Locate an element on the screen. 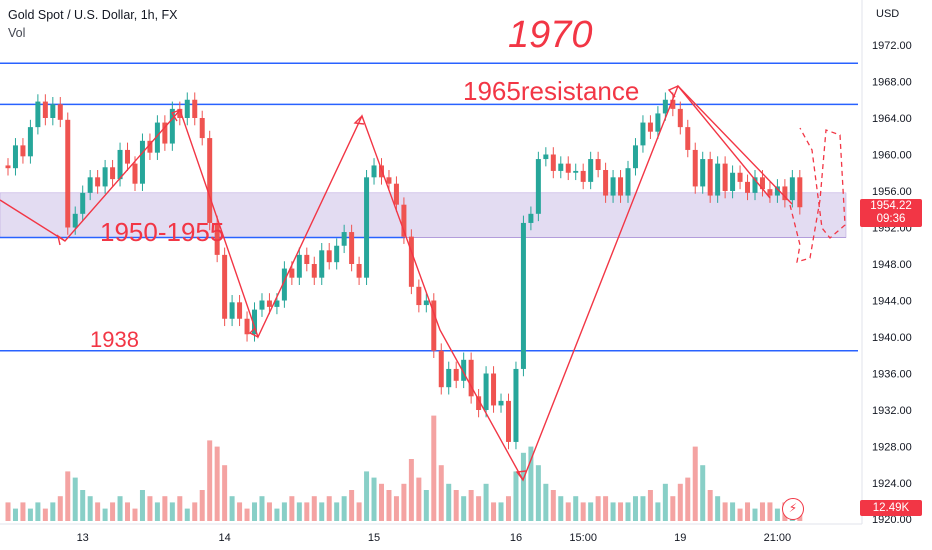 Image resolution: width=932 pixels, height=550 pixels. volume-value-tag: 12.49K is located at coordinates (891, 508).